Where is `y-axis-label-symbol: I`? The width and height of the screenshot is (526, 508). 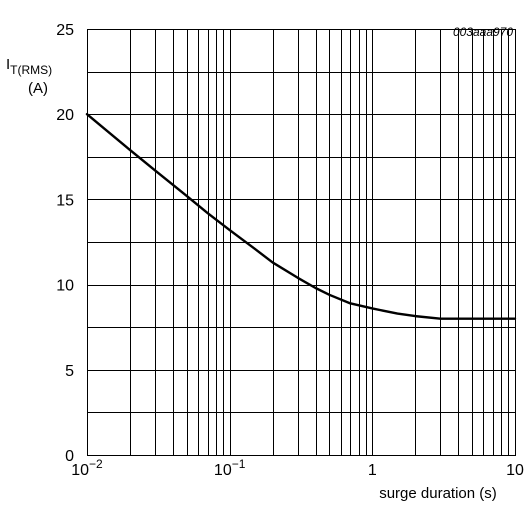 y-axis-label-symbol: I is located at coordinates (8, 64).